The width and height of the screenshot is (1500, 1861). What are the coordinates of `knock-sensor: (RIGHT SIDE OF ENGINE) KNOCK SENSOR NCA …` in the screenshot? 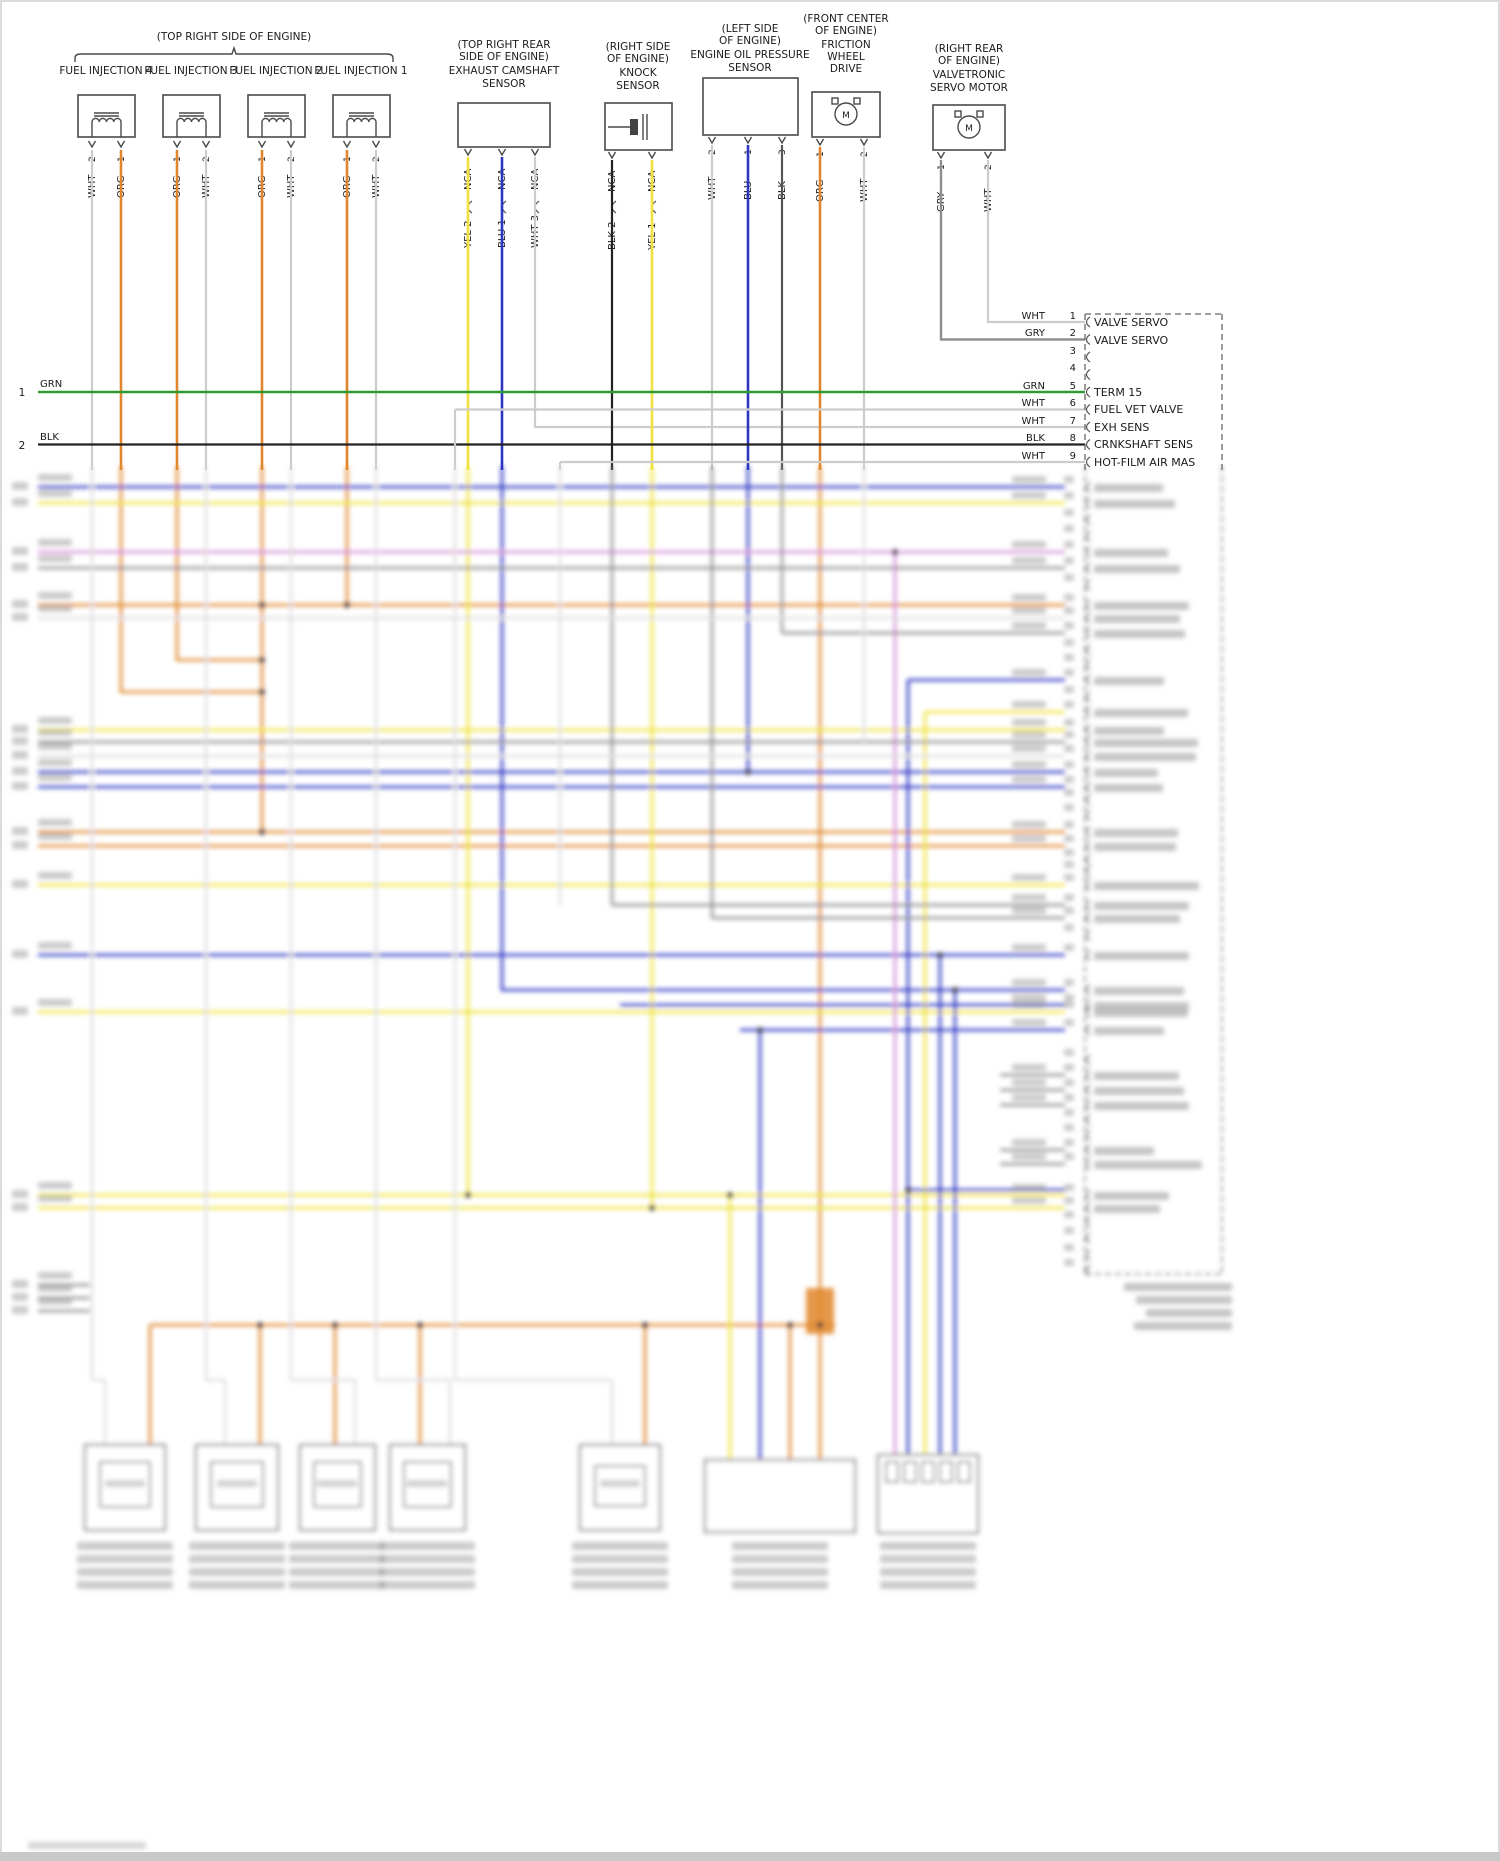 It's located at (638, 255).